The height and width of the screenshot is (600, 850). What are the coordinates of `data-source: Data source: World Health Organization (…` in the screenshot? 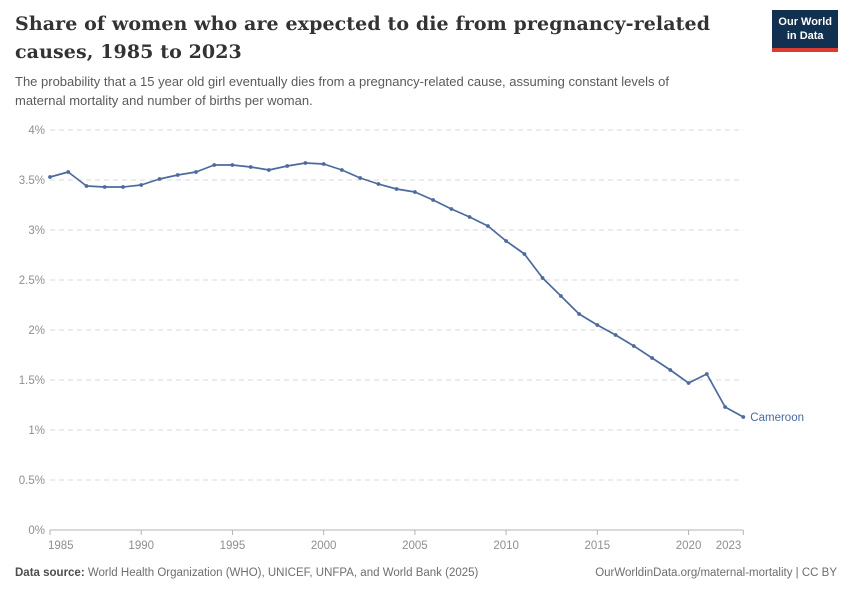 It's located at (246, 573).